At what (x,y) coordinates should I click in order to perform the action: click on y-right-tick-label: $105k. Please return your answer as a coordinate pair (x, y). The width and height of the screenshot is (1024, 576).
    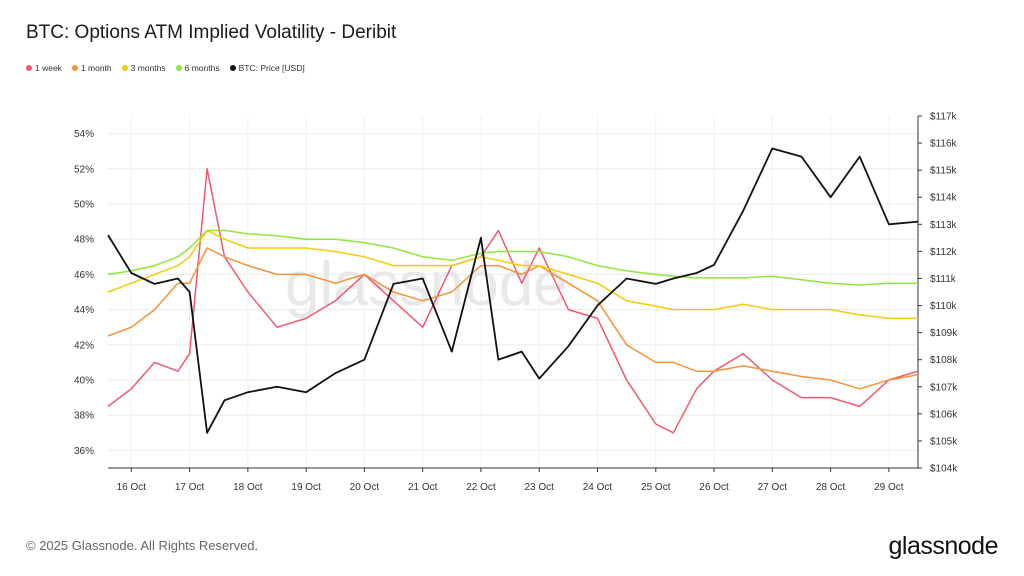
    Looking at the image, I should click on (944, 441).